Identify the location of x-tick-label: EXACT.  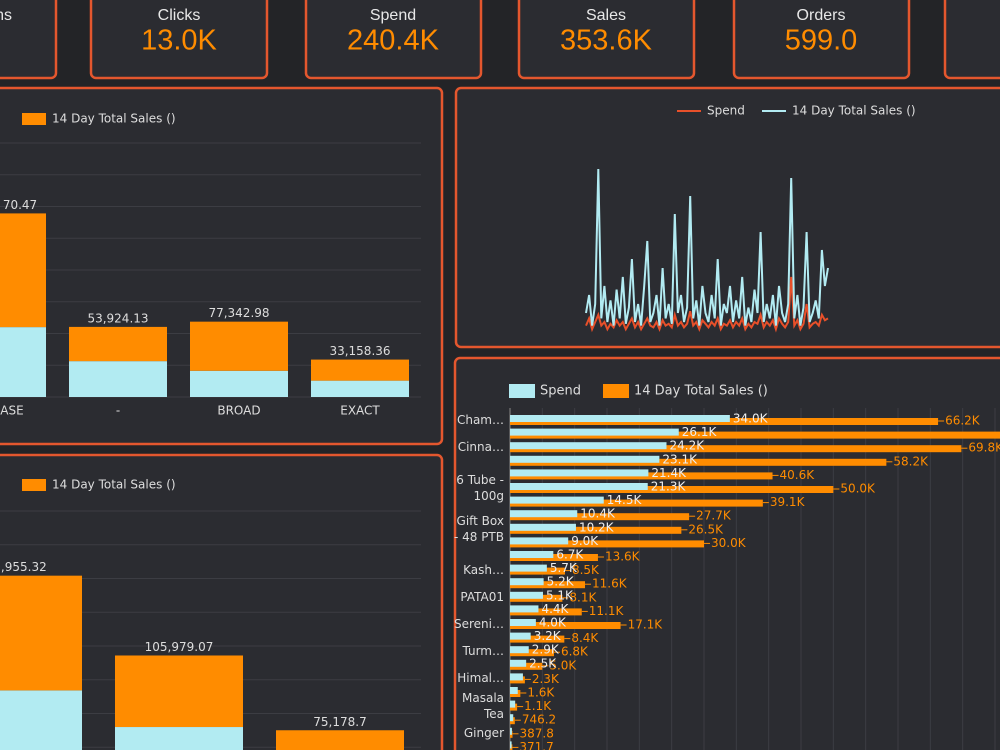
(360, 411).